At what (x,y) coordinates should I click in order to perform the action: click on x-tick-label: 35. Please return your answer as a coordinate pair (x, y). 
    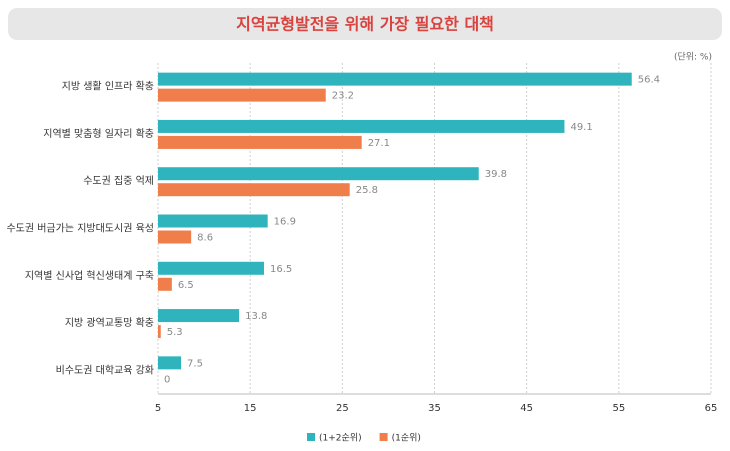
    Looking at the image, I should click on (434, 408).